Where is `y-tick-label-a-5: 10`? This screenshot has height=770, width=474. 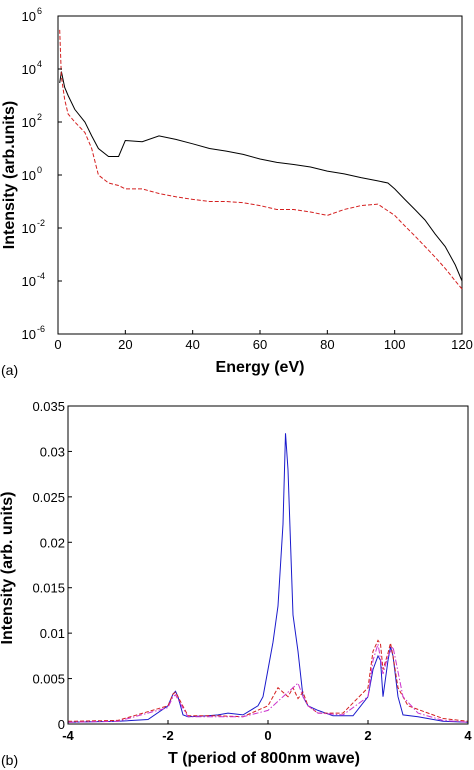 y-tick-label-a-5: 10 is located at coordinates (29, 69).